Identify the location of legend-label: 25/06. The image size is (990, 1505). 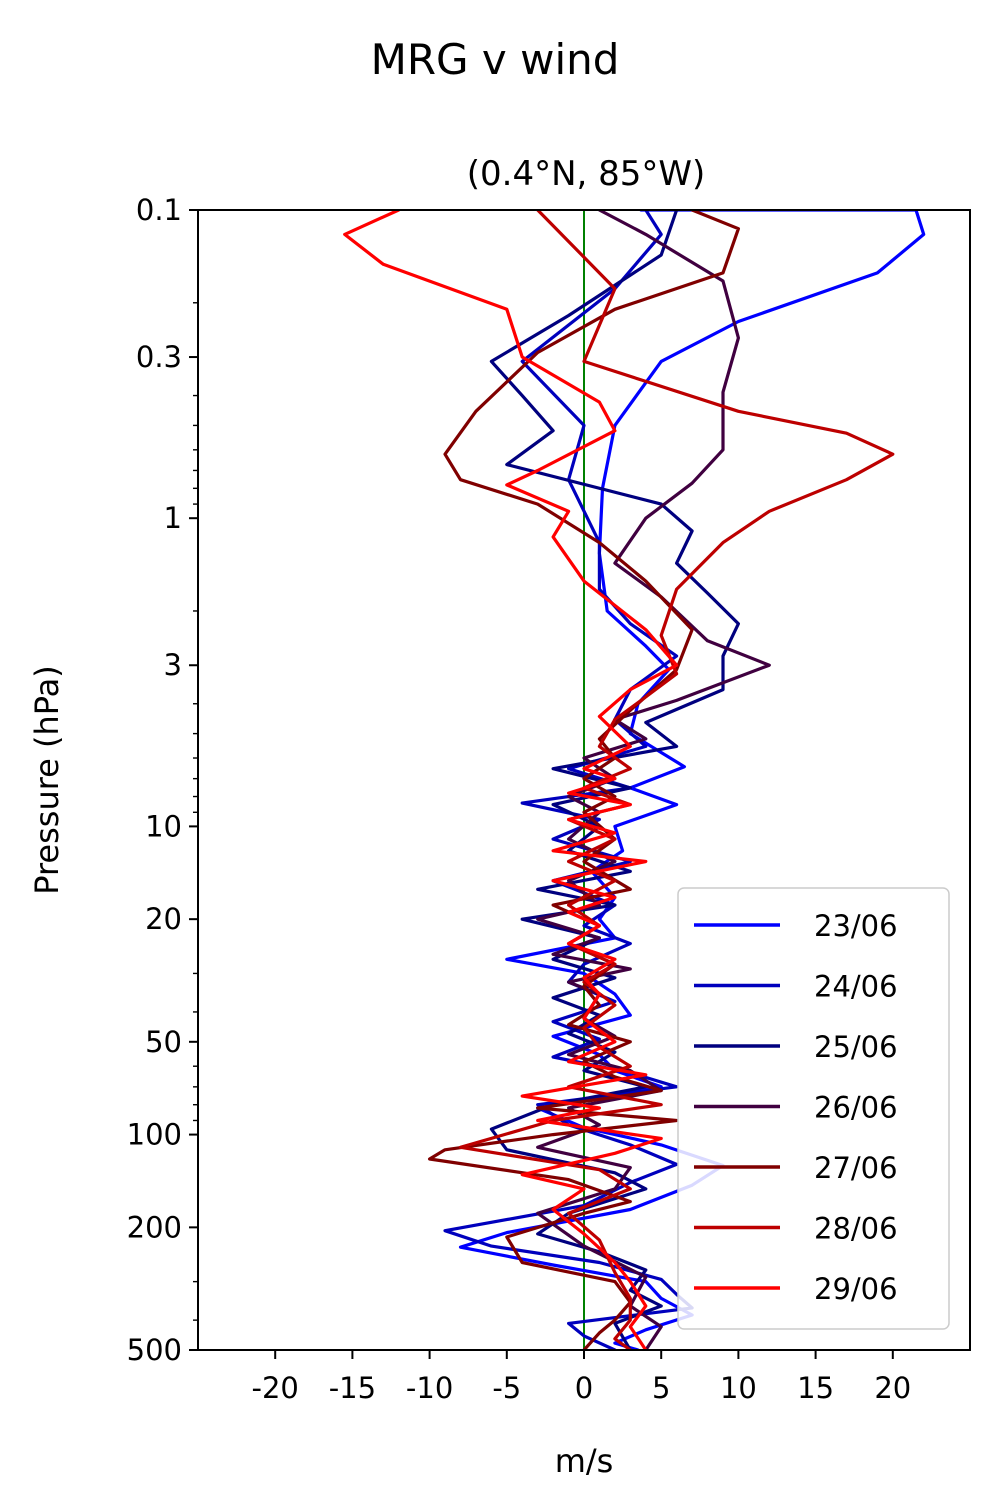
(856, 1047).